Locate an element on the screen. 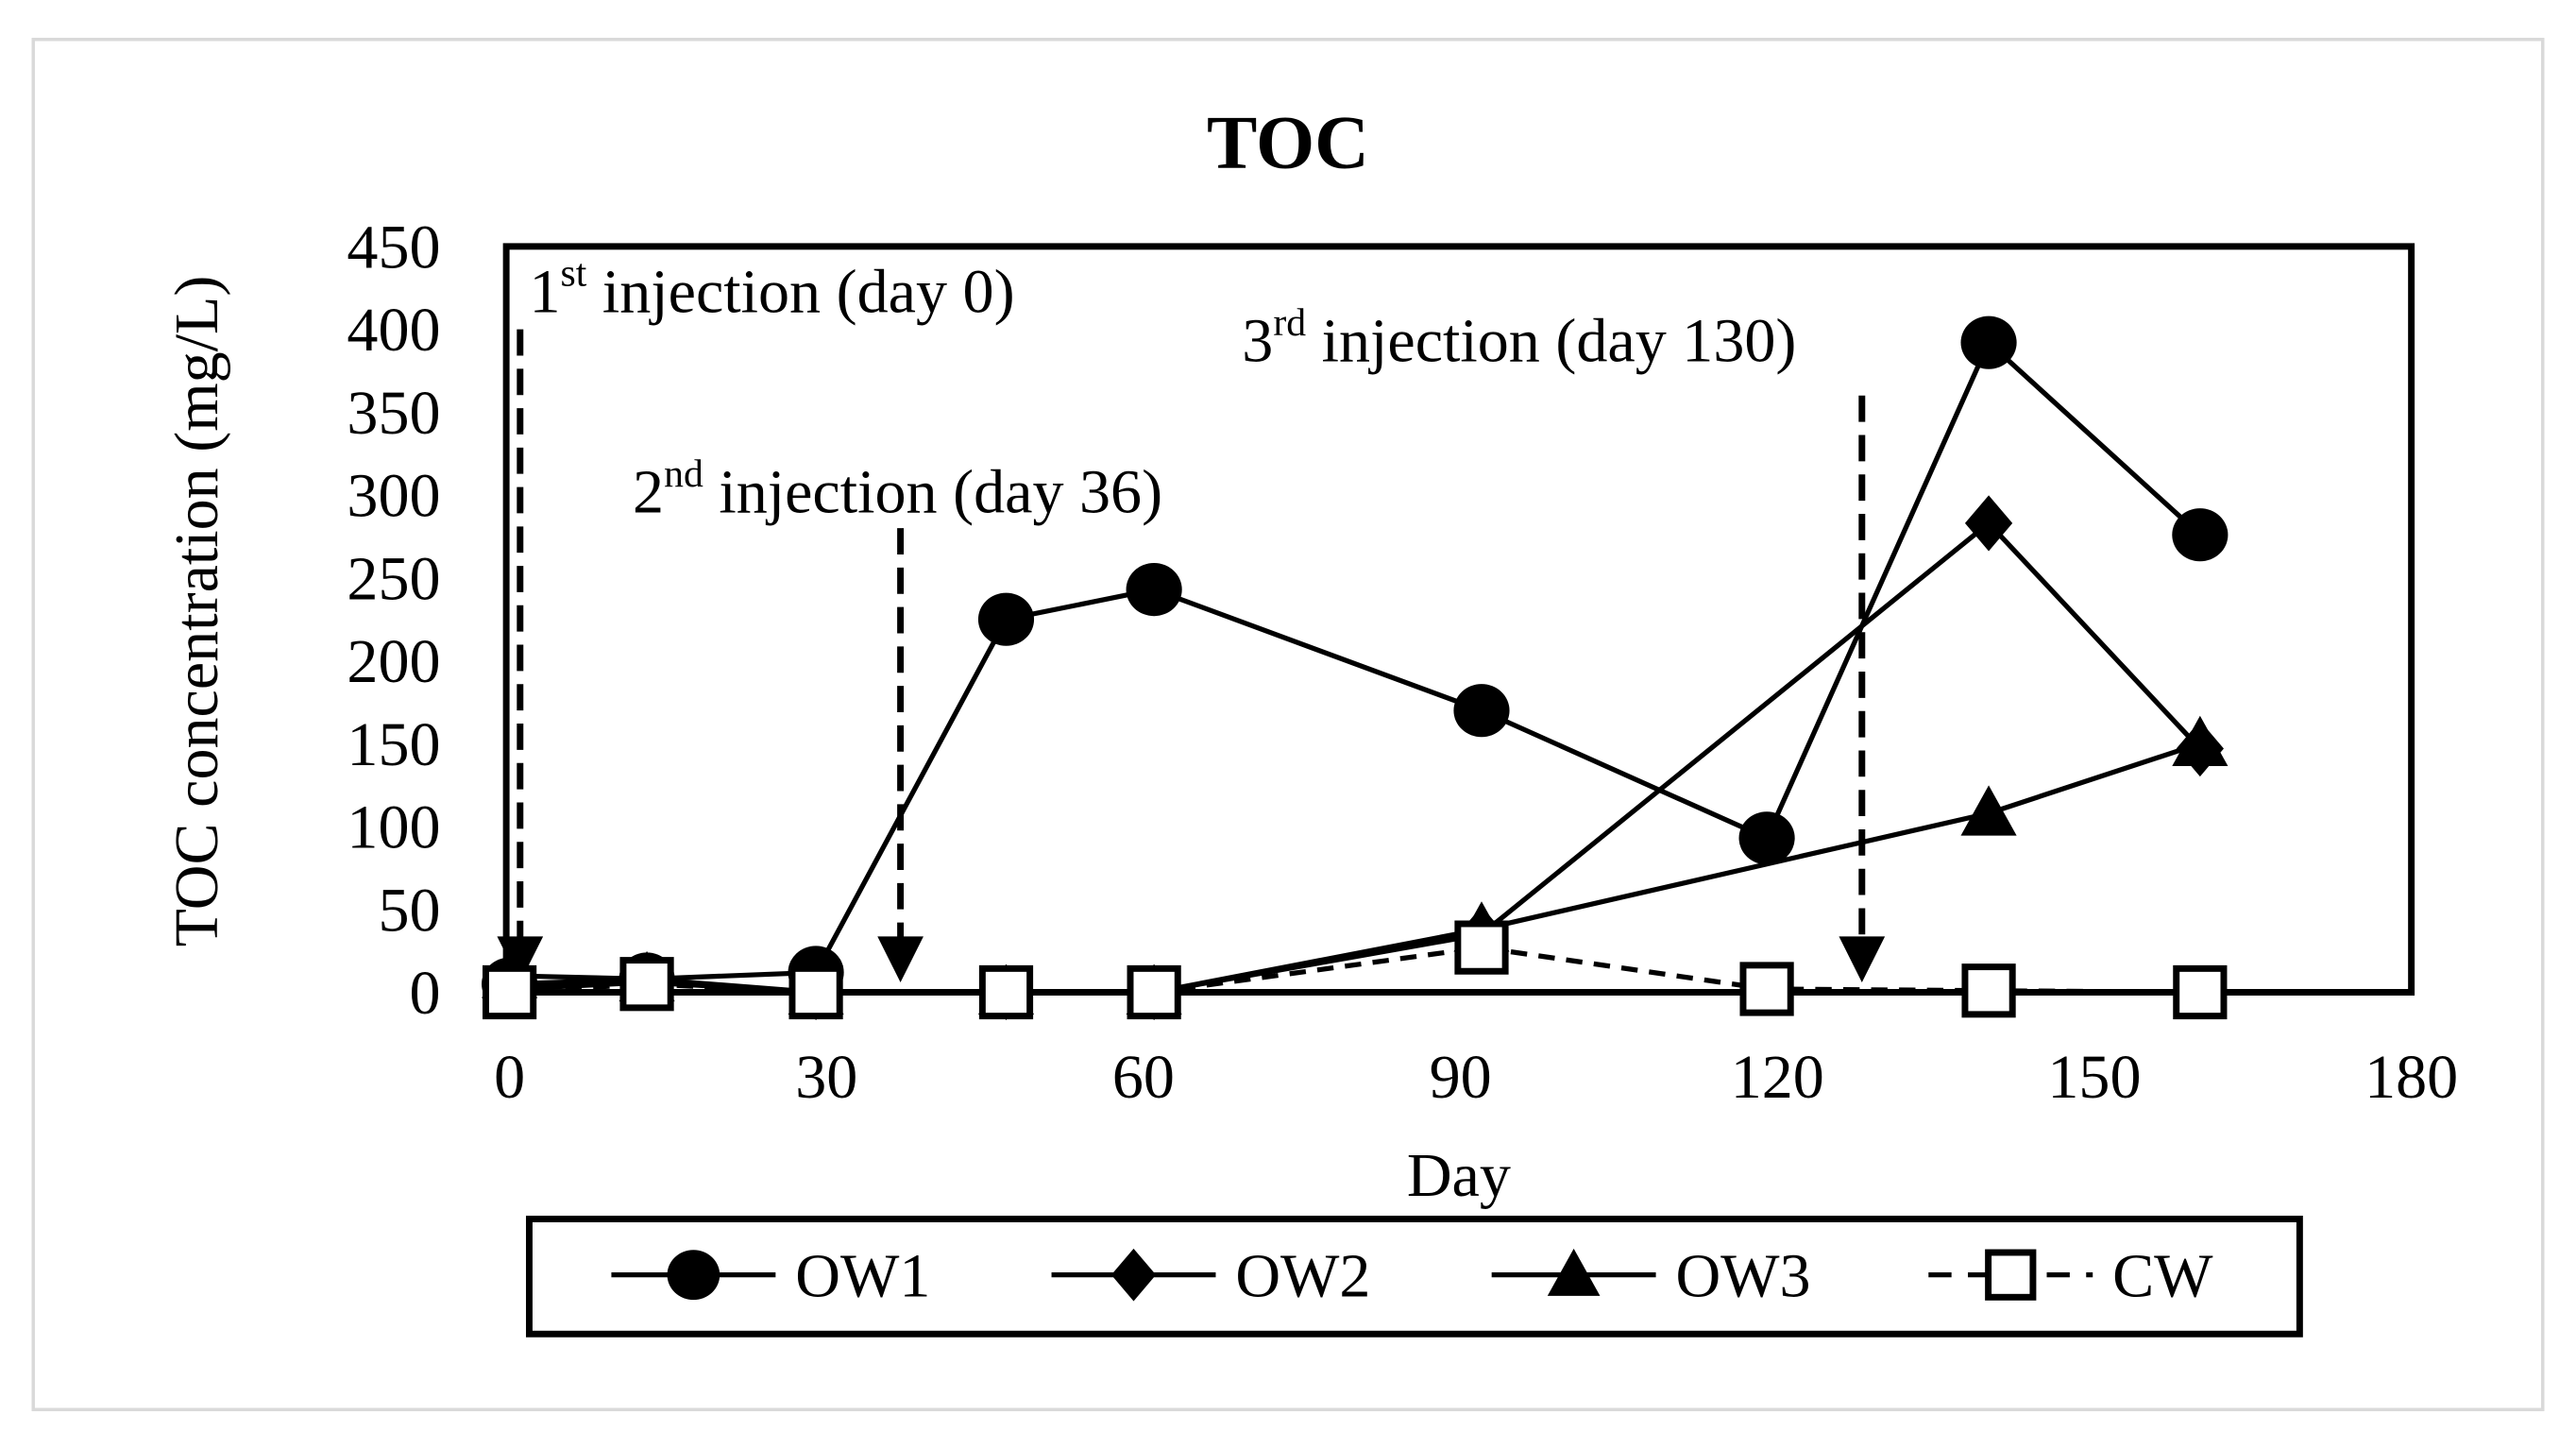 This screenshot has height=1449, width=2576. y-tick-label: 250 is located at coordinates (393, 578).